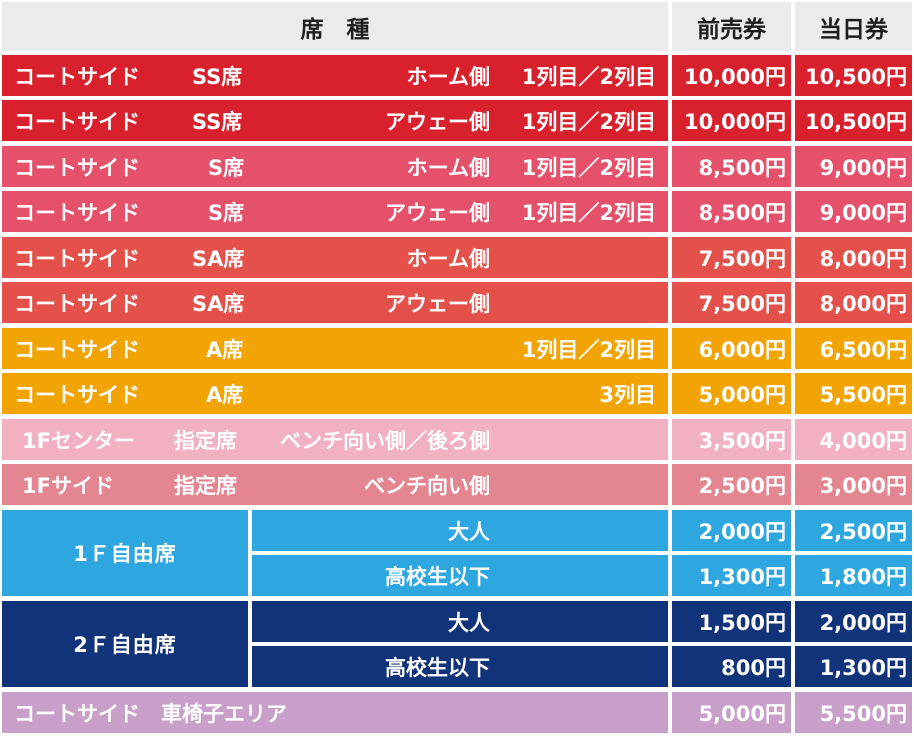 The image size is (914, 737). I want to click on seat-row: コートサイド SS席 ホーム側 1列目／2列目, so click(335, 75).